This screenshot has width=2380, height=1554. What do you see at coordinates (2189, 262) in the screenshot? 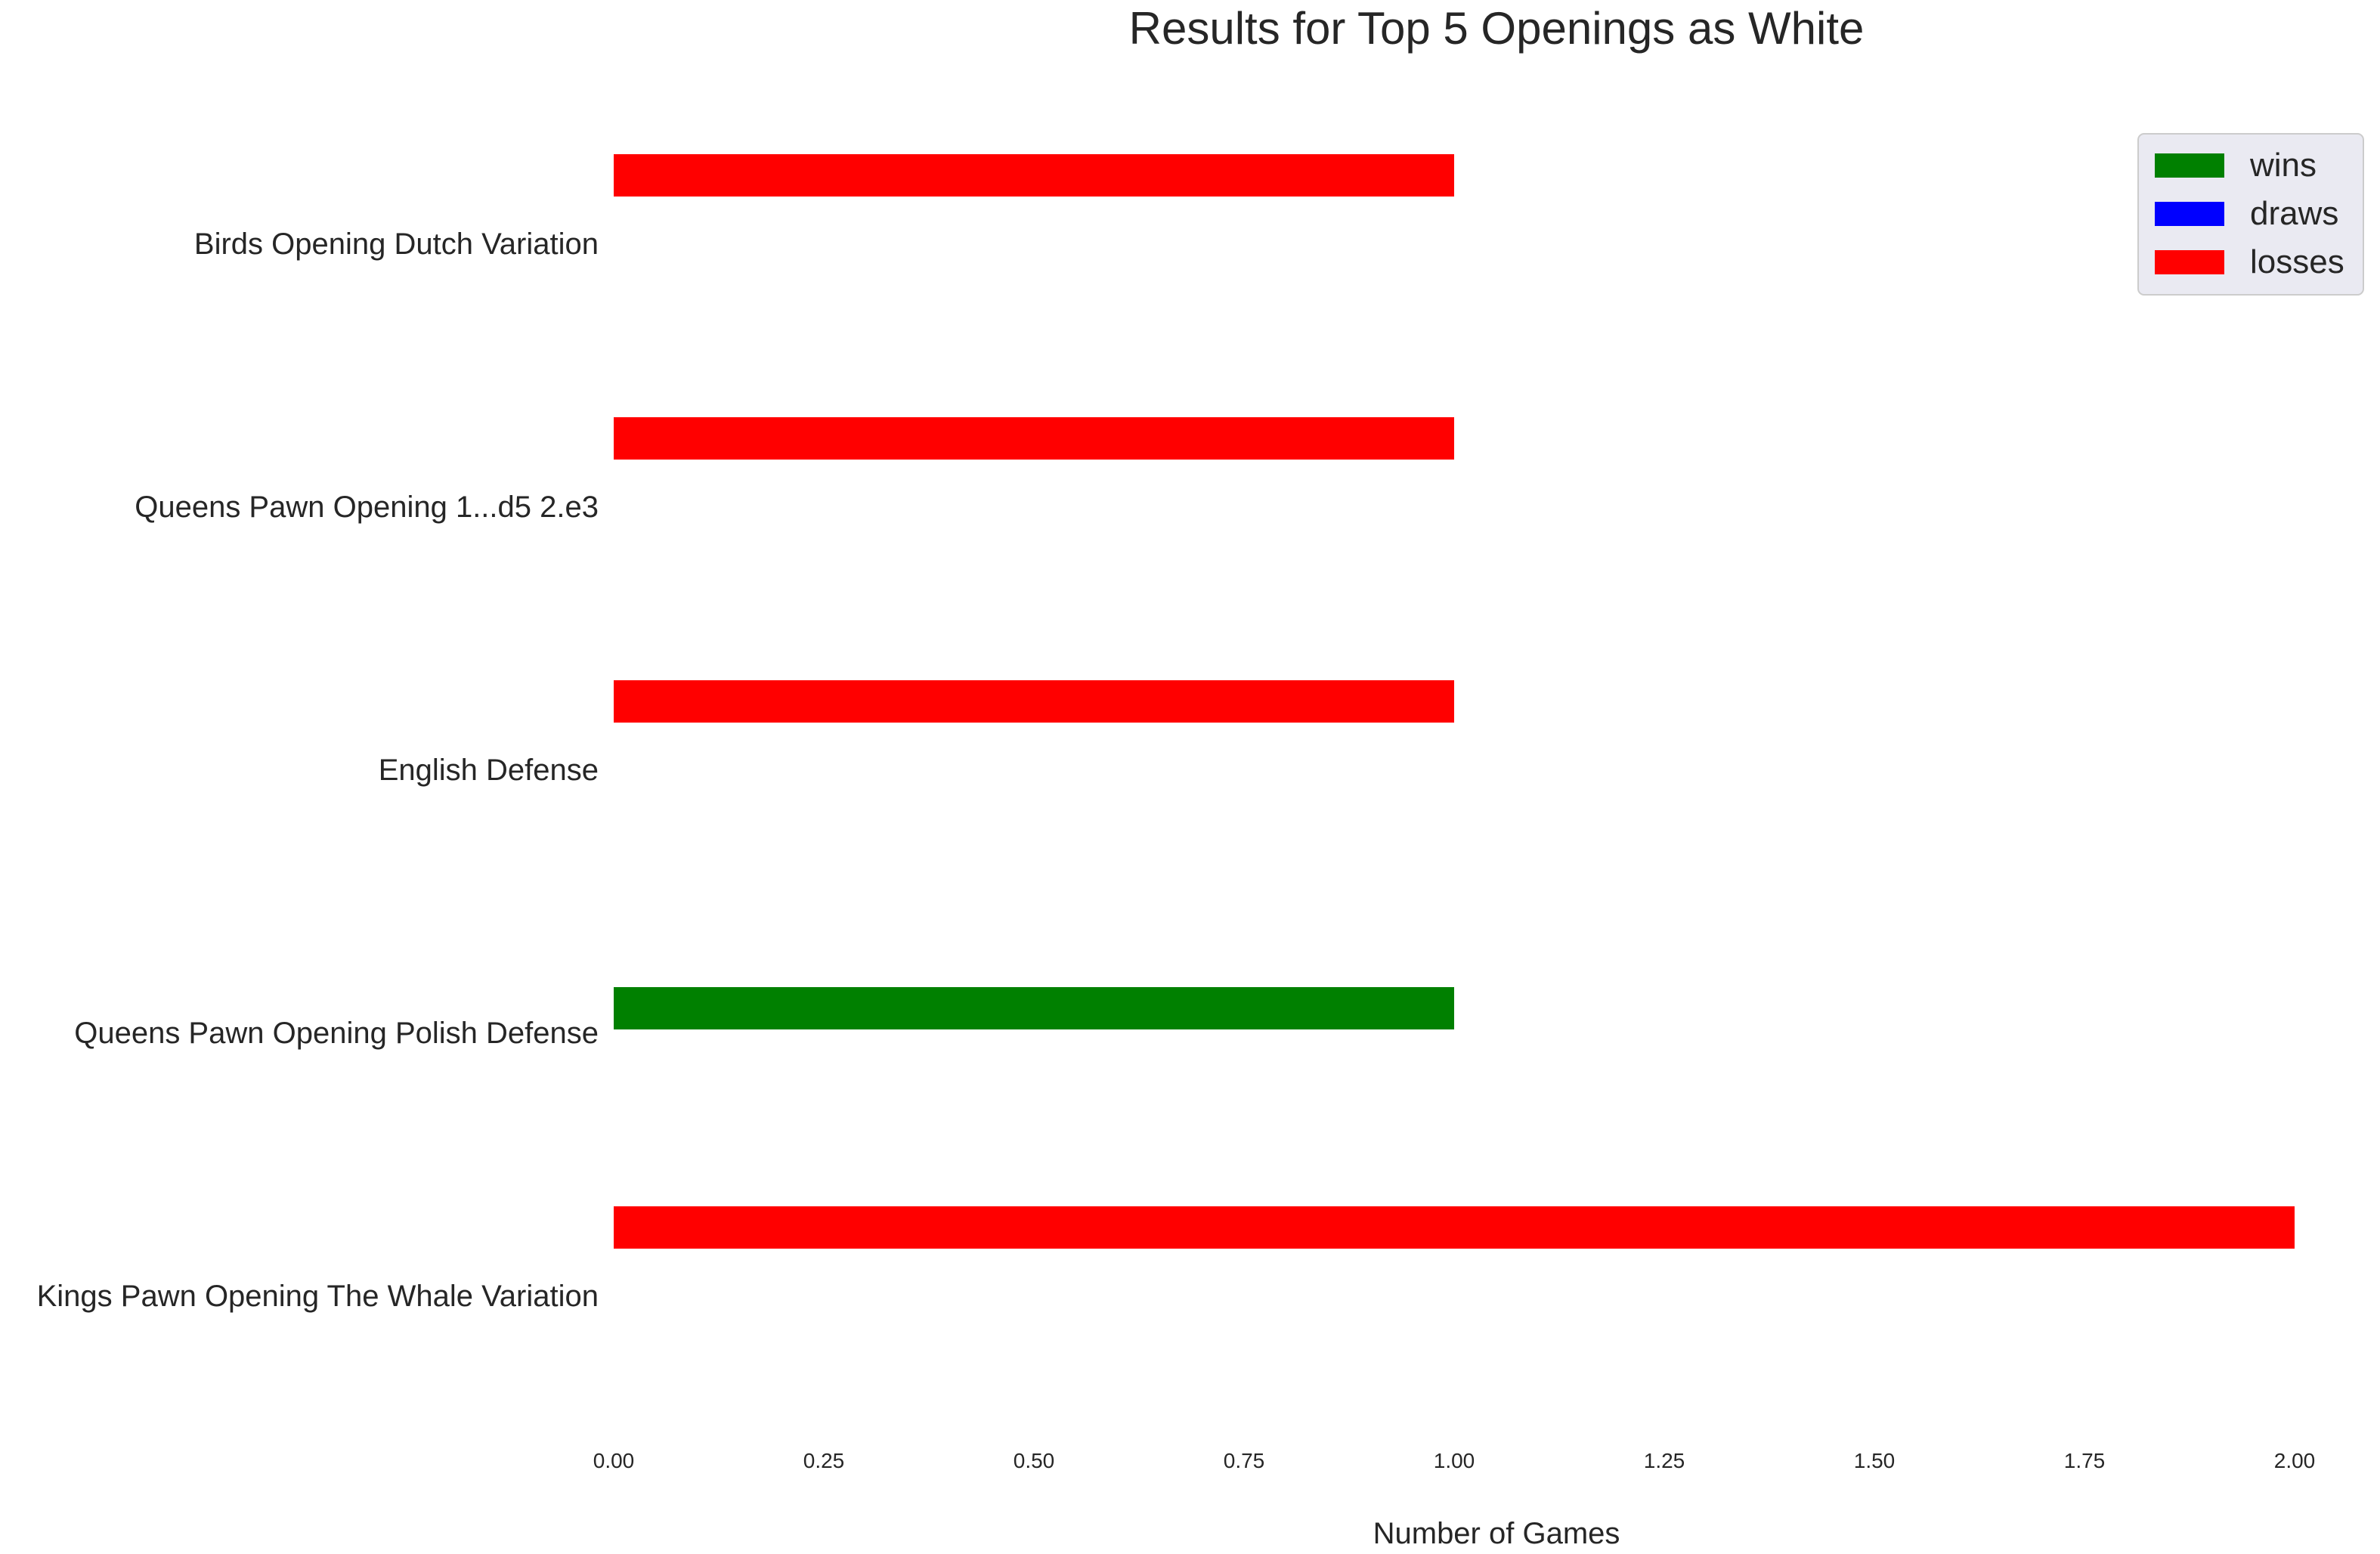
I see `legend-swatch-losses` at bounding box center [2189, 262].